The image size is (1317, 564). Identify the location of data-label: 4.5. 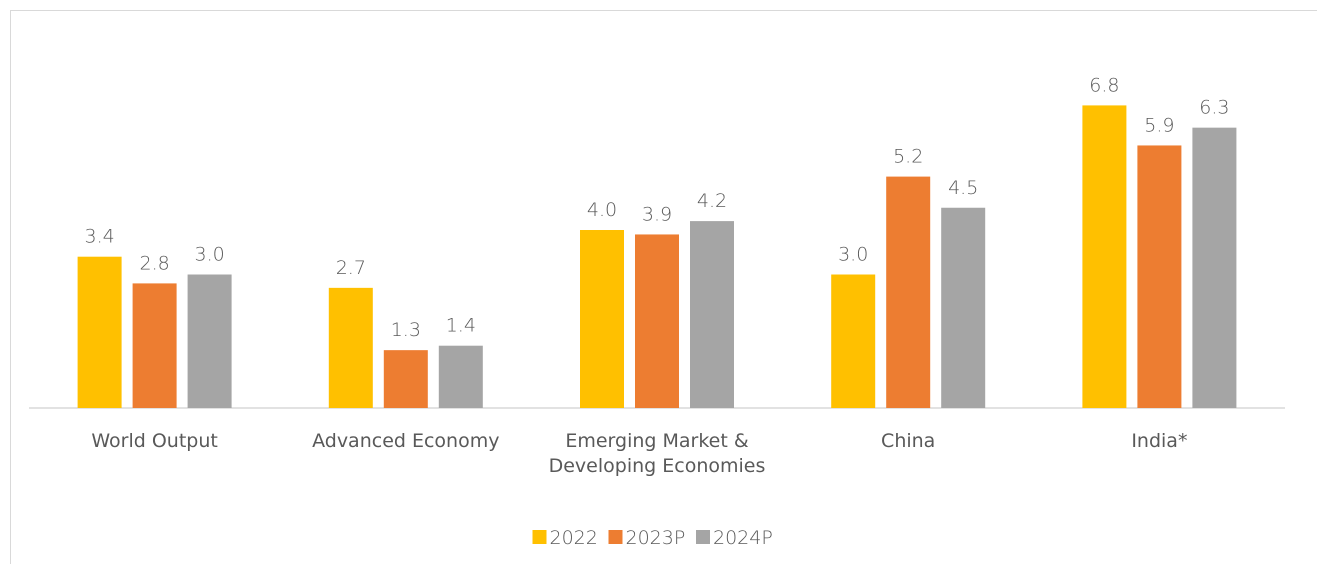
(963, 188).